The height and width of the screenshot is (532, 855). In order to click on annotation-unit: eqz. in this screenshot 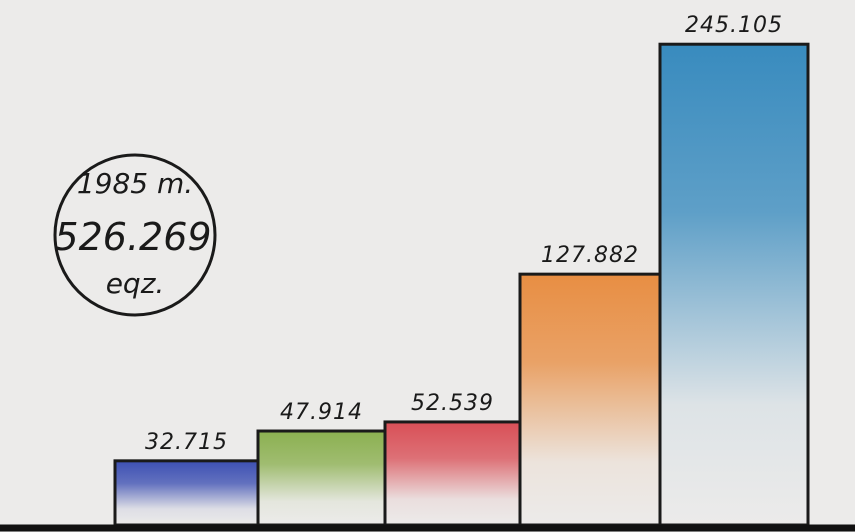, I will do `click(135, 283)`.